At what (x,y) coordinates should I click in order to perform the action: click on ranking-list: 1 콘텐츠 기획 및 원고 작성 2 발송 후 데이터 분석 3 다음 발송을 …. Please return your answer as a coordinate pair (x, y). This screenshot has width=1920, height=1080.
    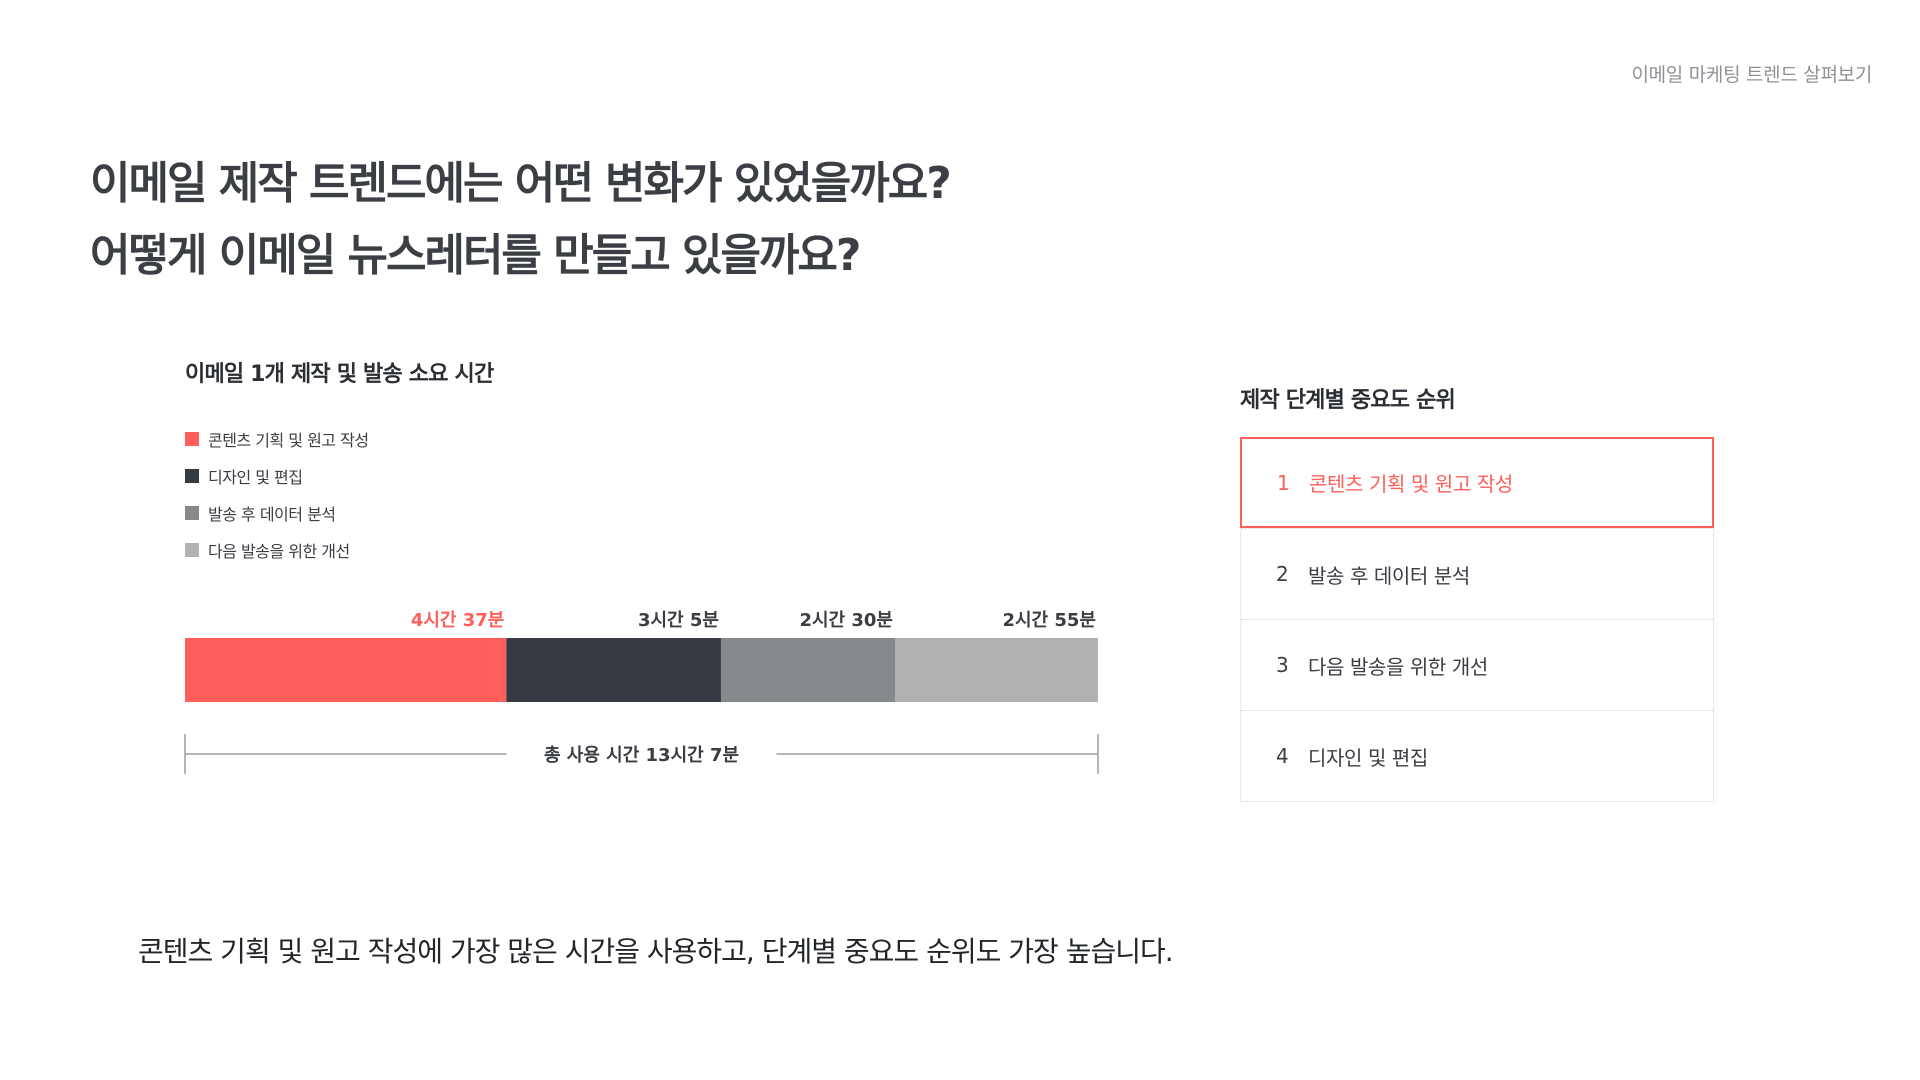
    Looking at the image, I should click on (1477, 619).